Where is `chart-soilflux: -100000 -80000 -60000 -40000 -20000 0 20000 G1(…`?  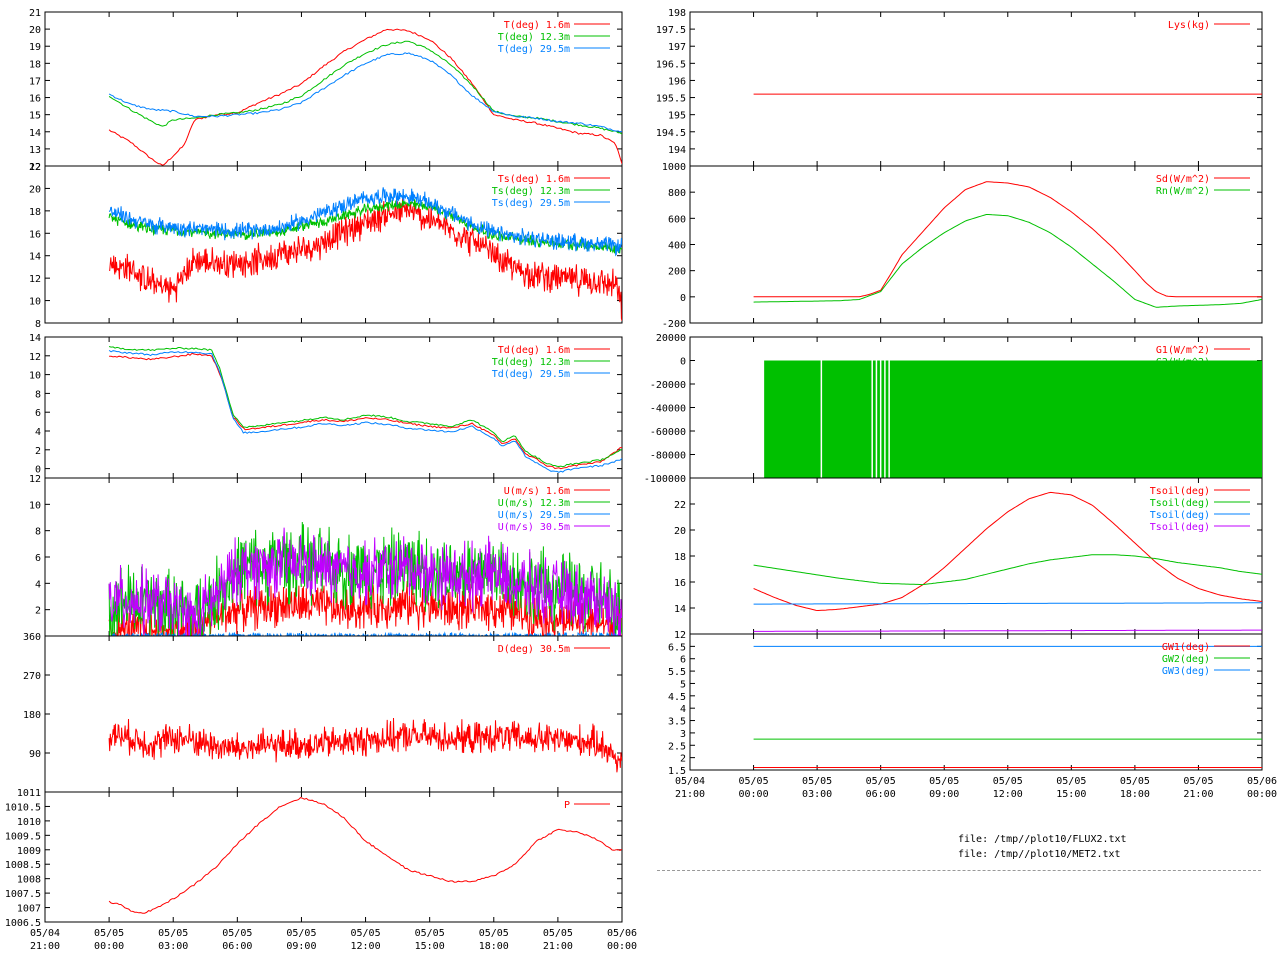
chart-soilflux: -100000 -80000 -60000 -40000 -20000 0 20000 G1(… is located at coordinates (953, 409).